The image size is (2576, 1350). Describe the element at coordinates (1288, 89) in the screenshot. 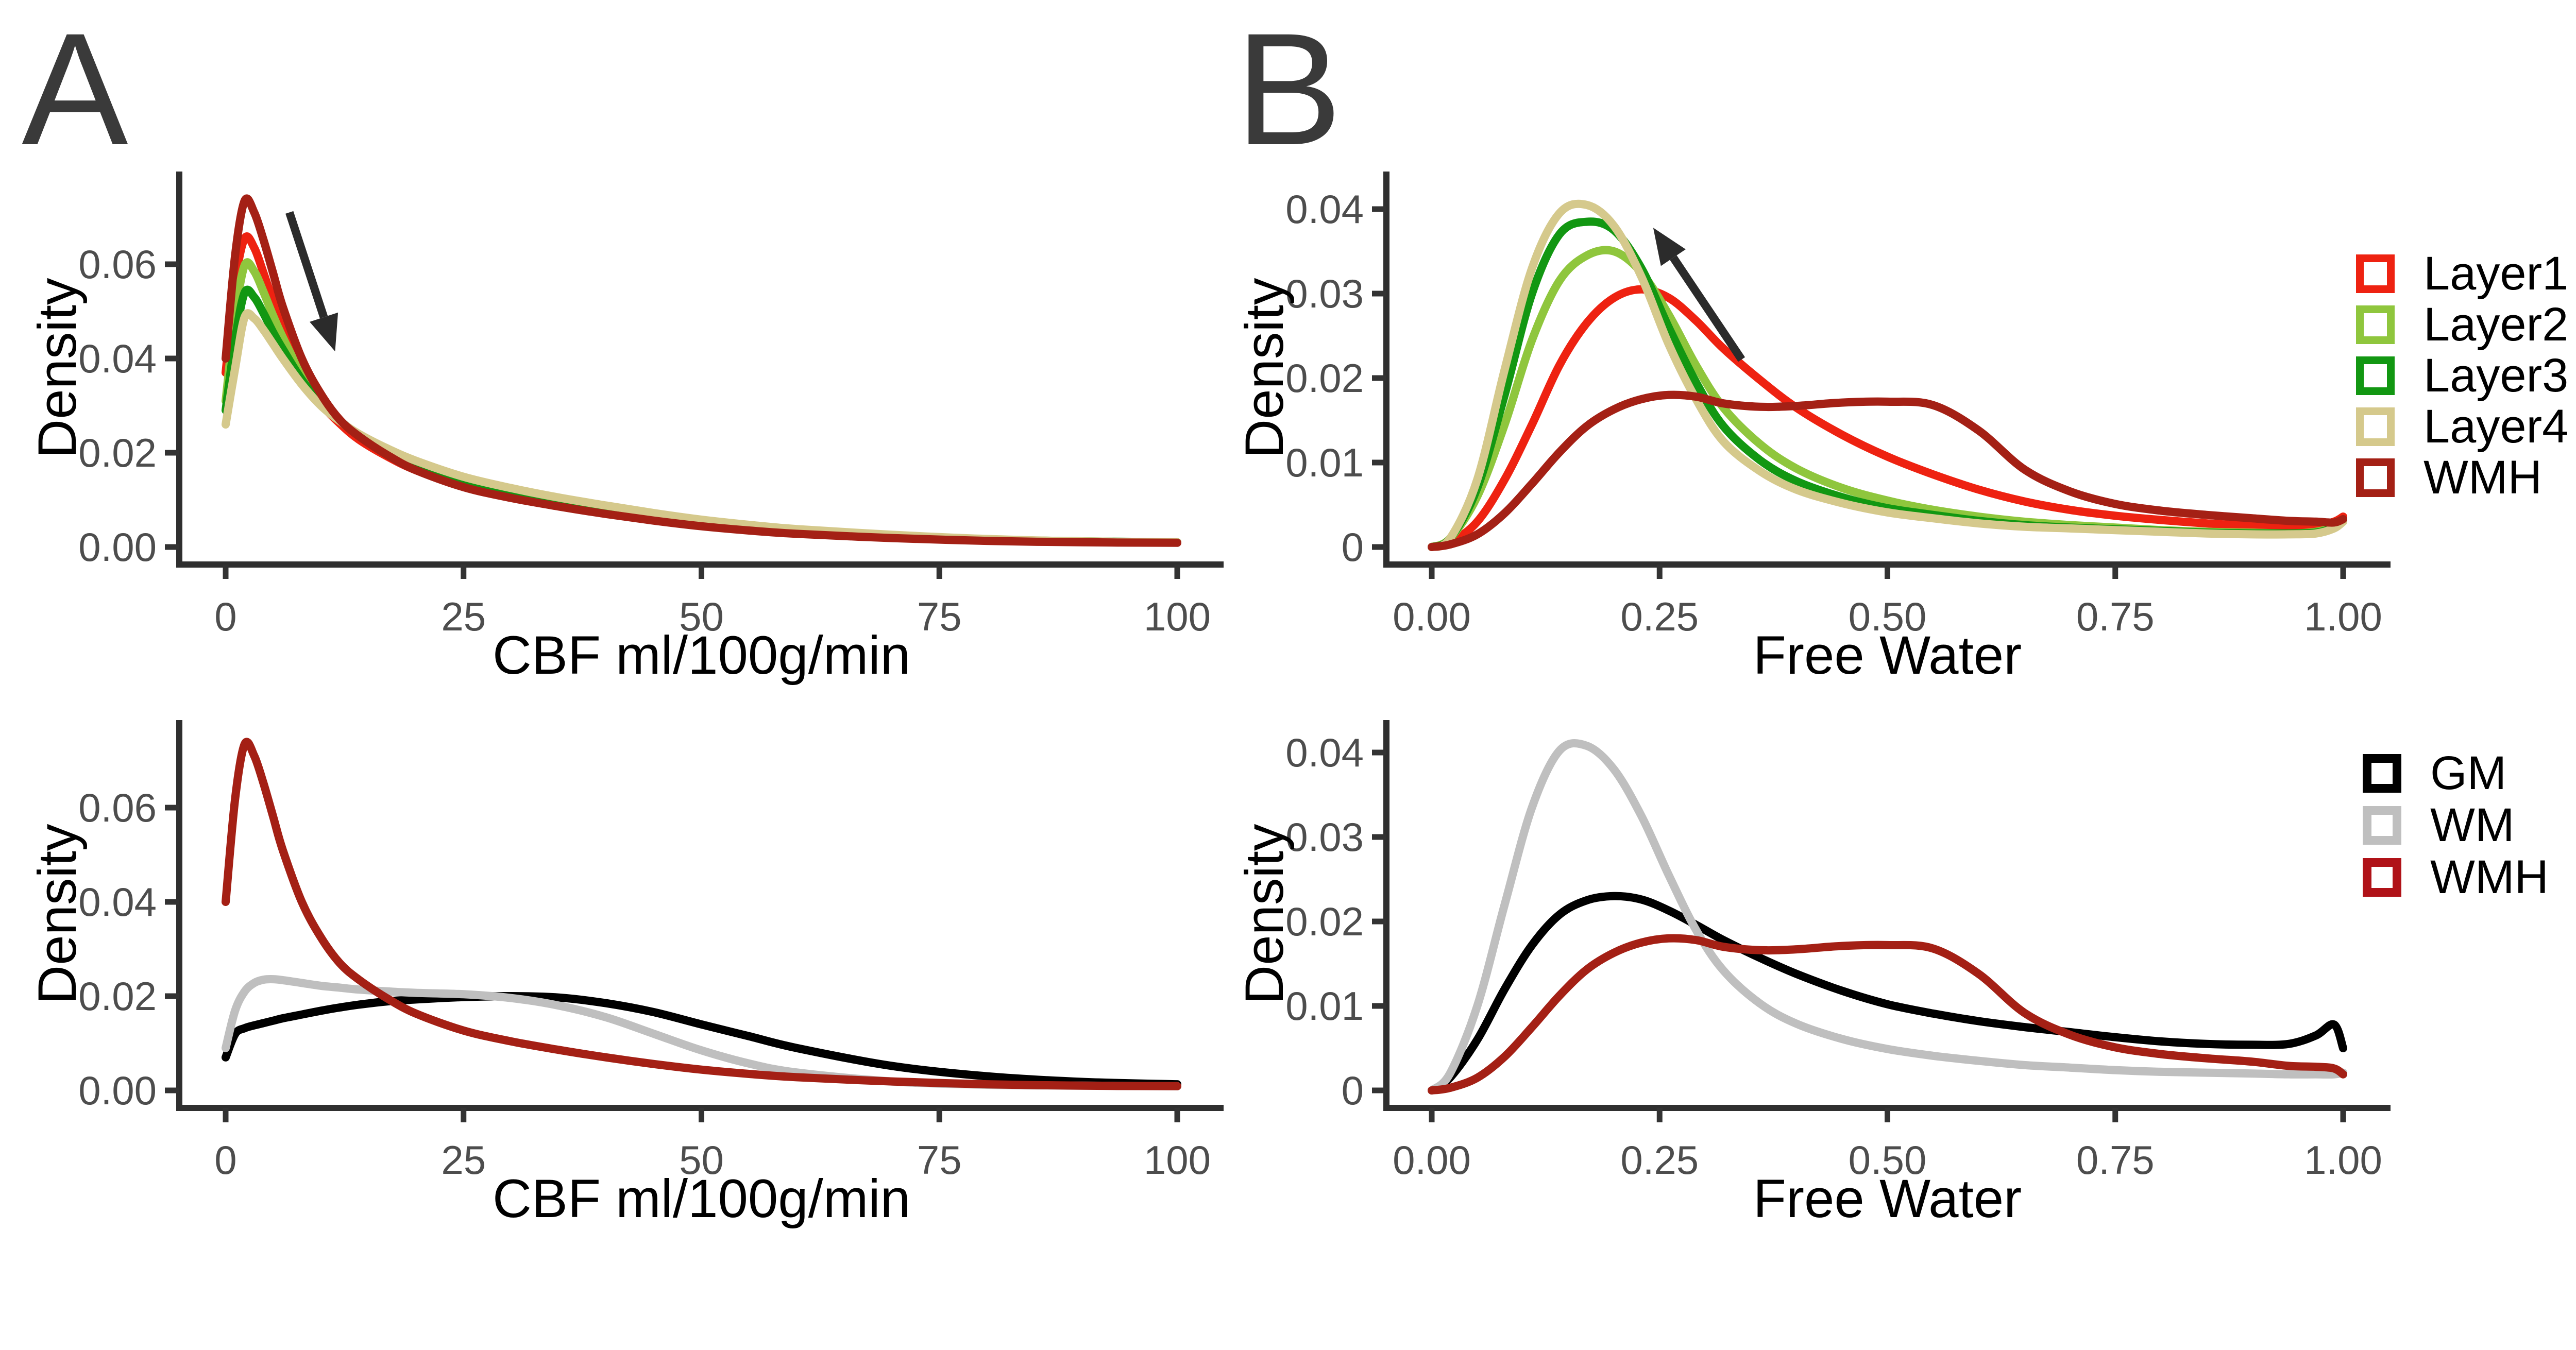

I see `panel-label-b: B` at that location.